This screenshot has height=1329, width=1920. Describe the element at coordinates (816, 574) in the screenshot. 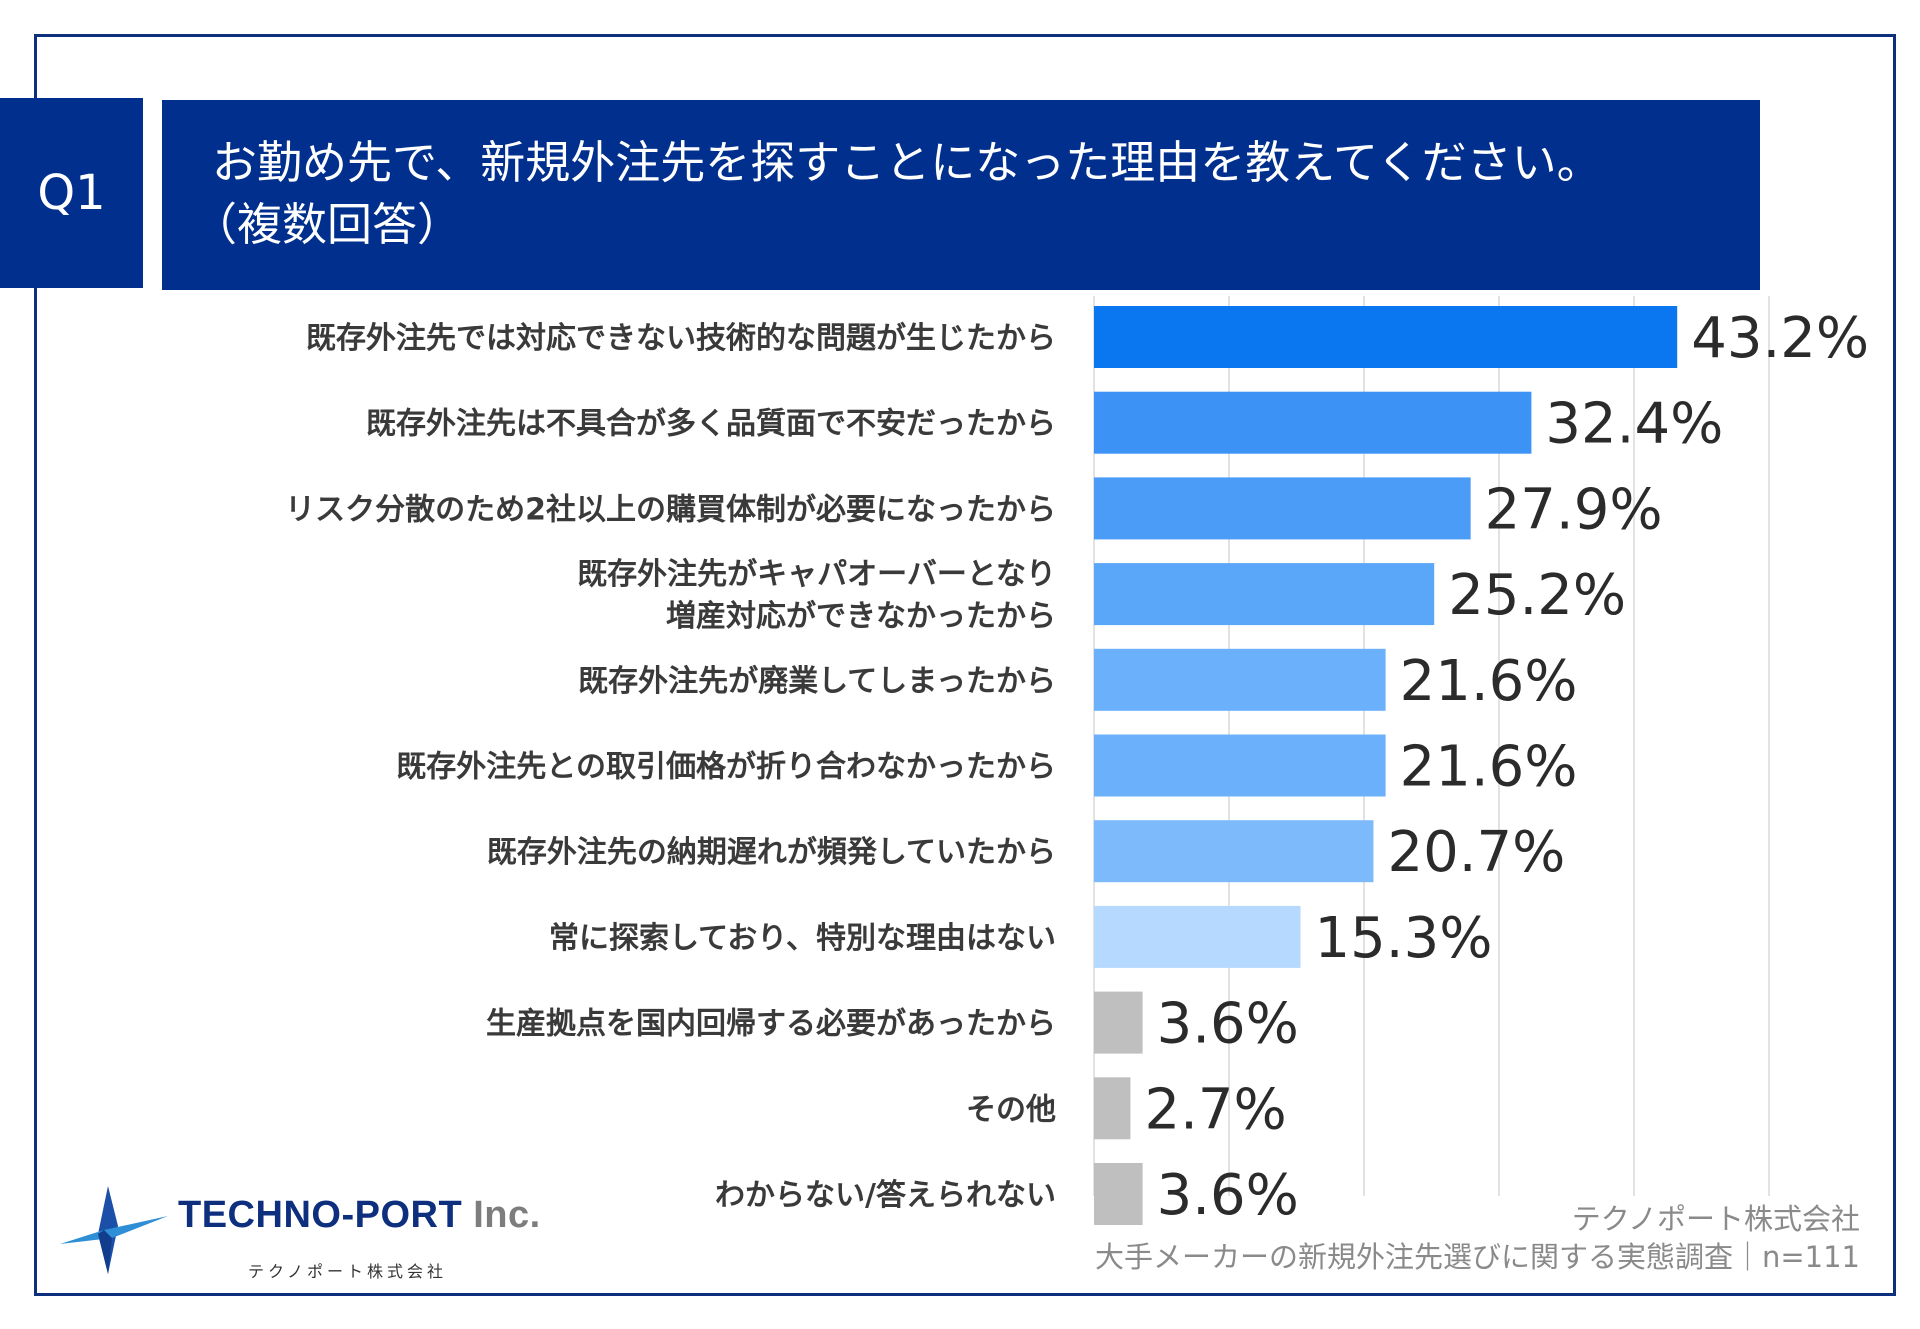

I see `category-label: 既存外注先がキャパオーバーとなり` at that location.